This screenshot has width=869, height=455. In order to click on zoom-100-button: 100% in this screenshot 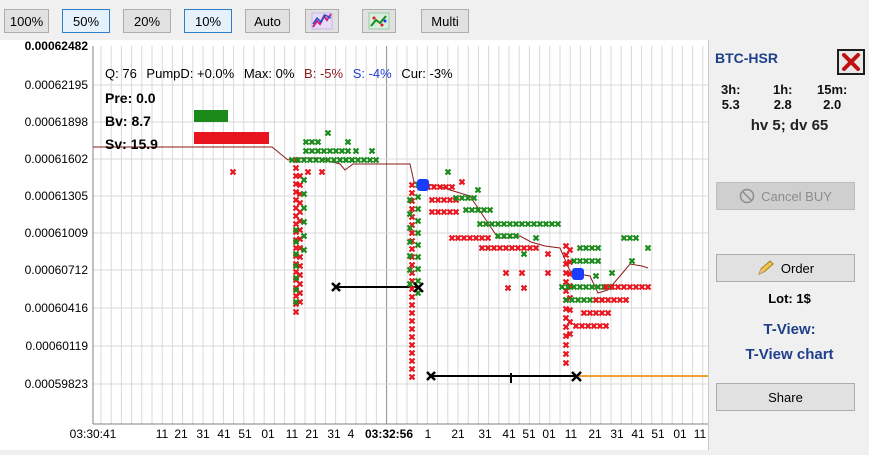, I will do `click(26, 21)`.